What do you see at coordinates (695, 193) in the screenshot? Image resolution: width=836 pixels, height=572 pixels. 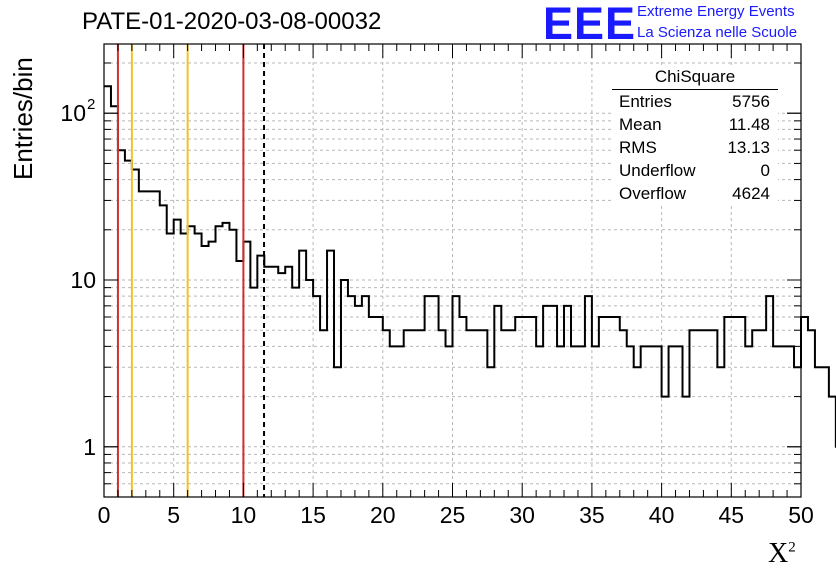 I see `stats-row-overflow: Overflow 4624` at bounding box center [695, 193].